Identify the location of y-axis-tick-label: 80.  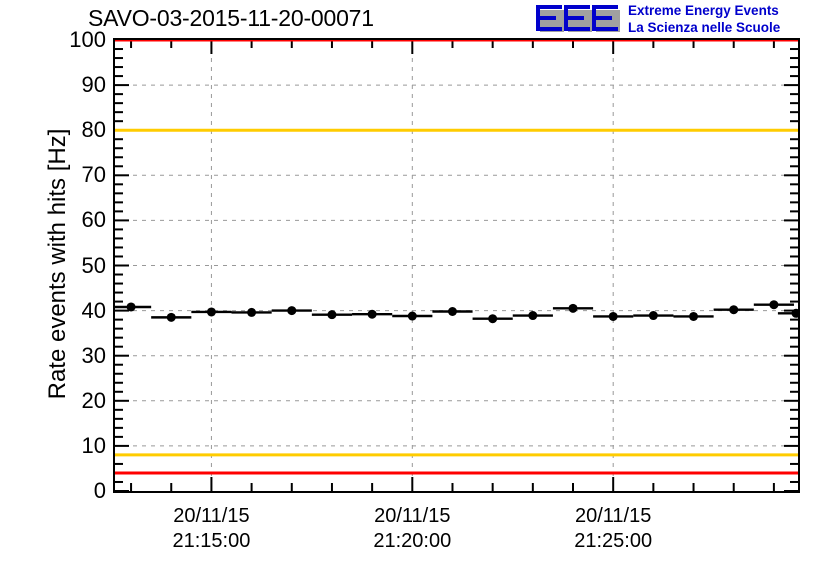
(93, 130).